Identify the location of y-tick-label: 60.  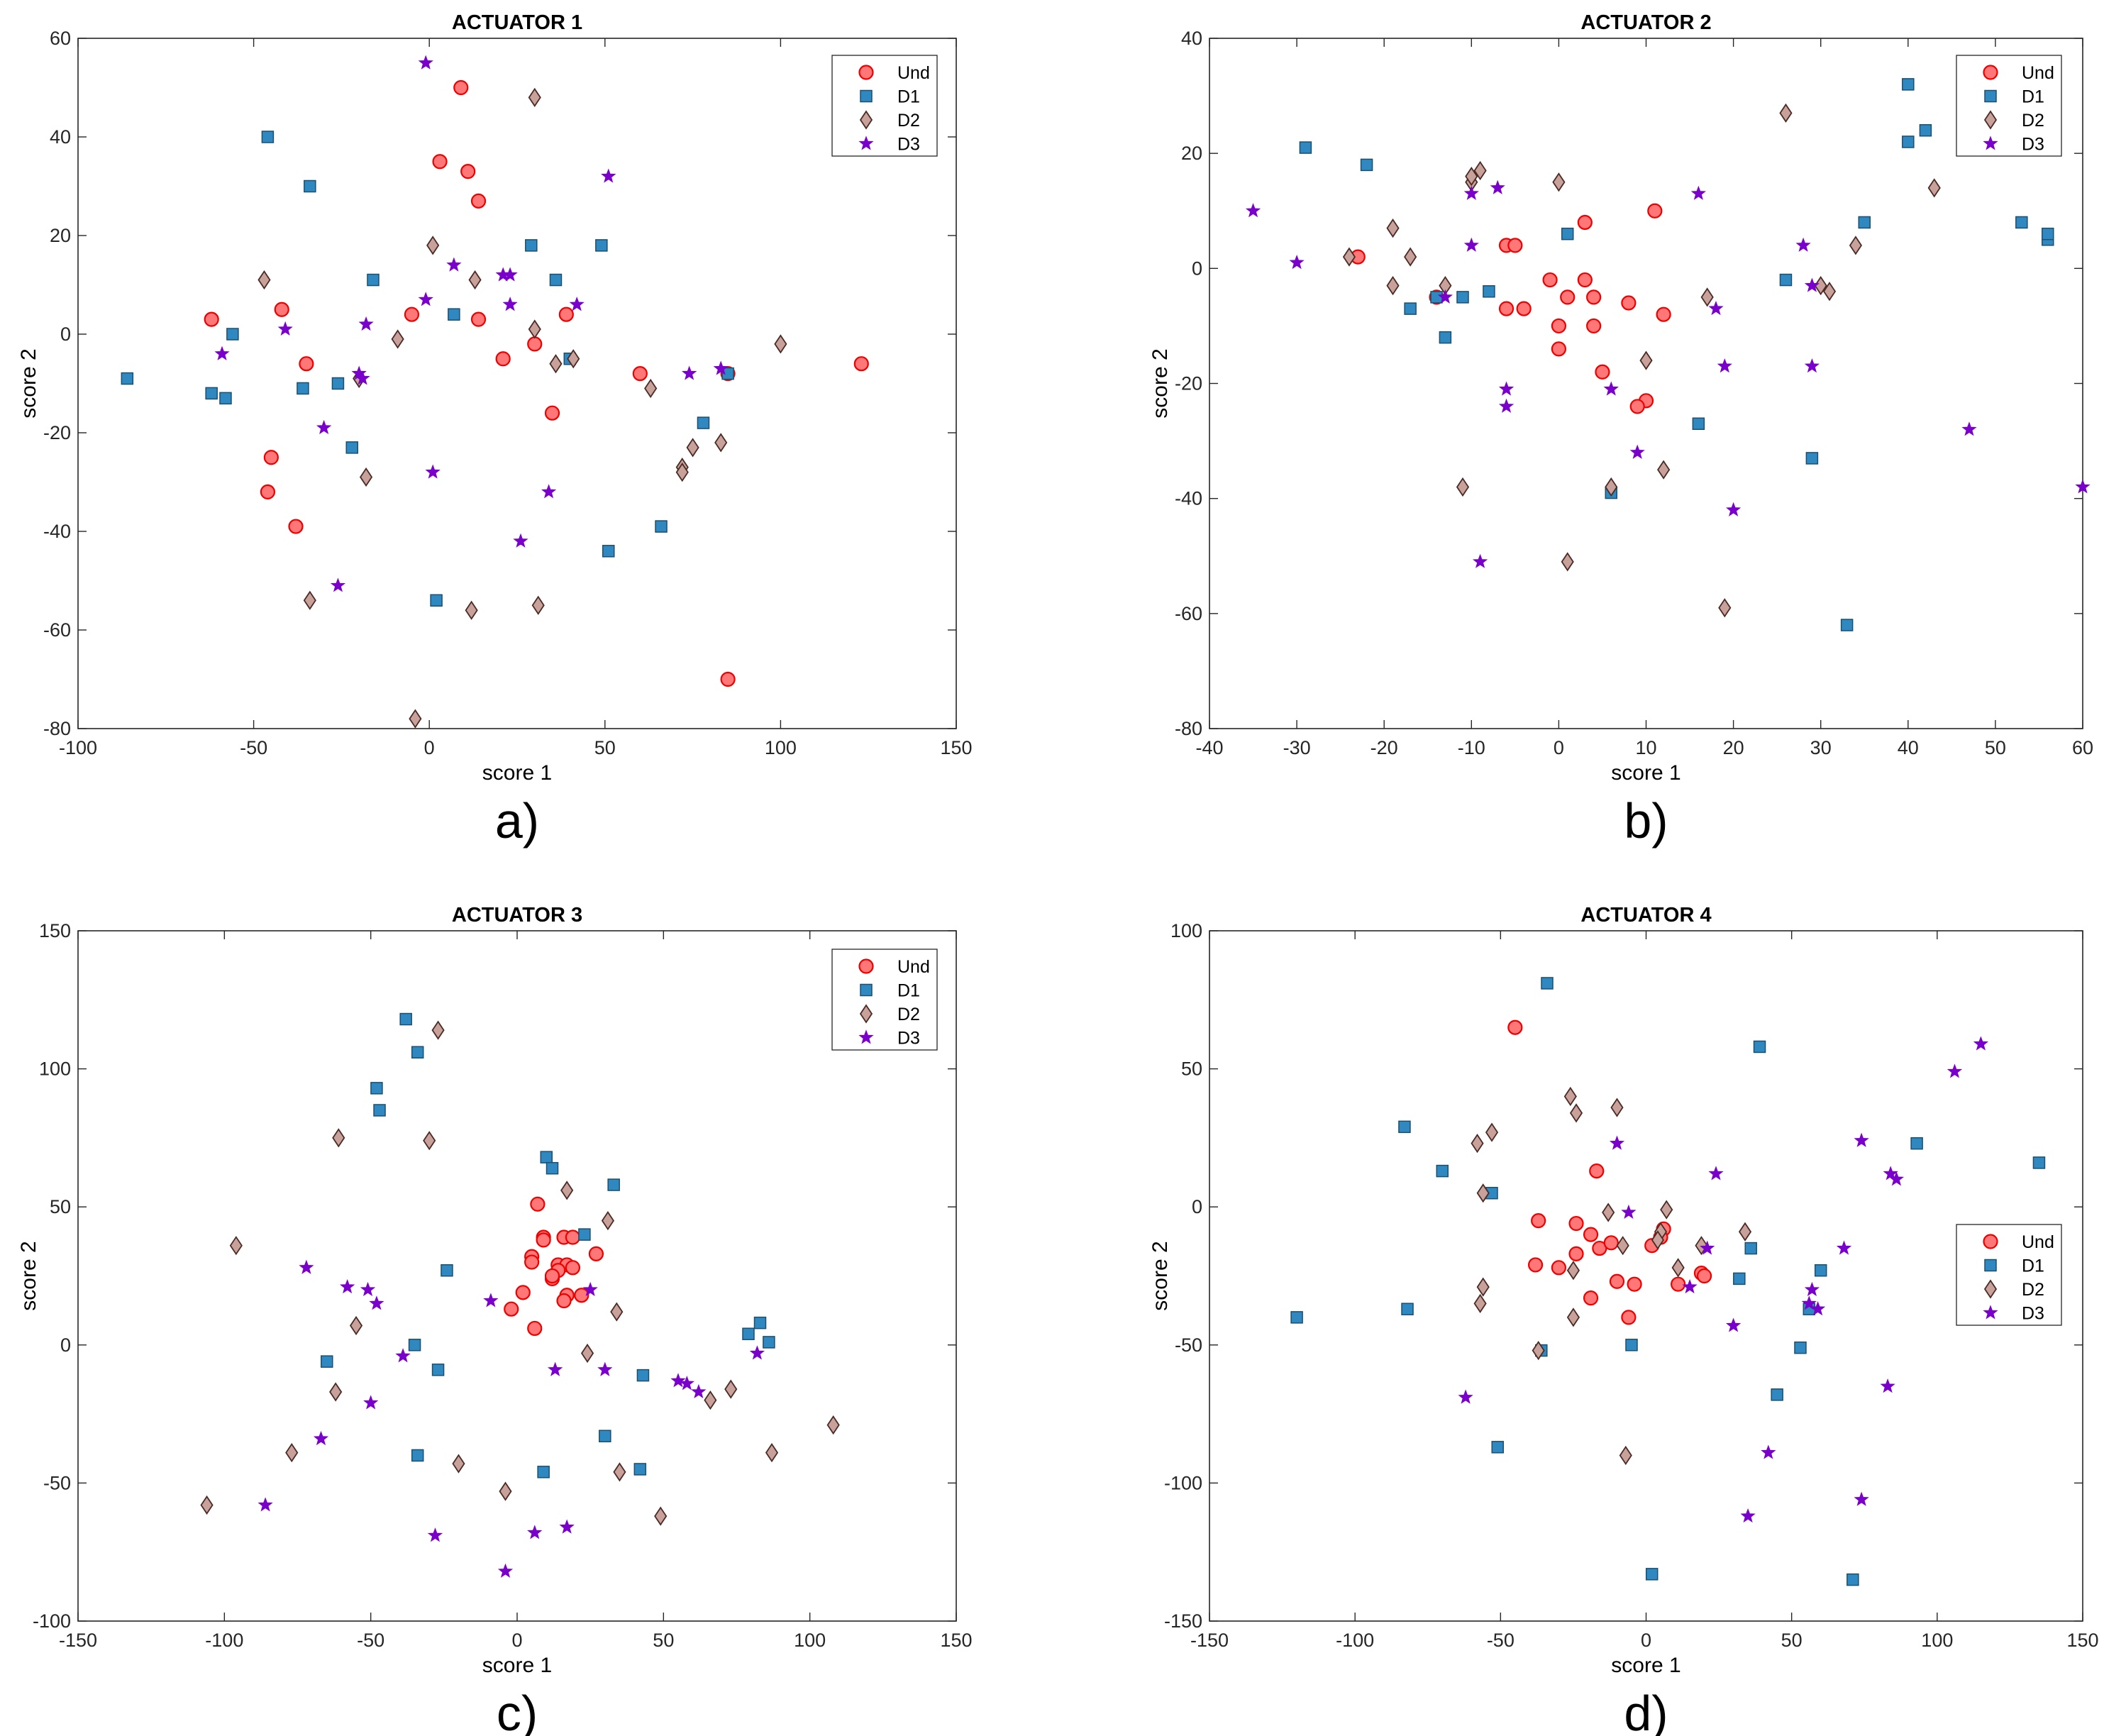
(60, 38).